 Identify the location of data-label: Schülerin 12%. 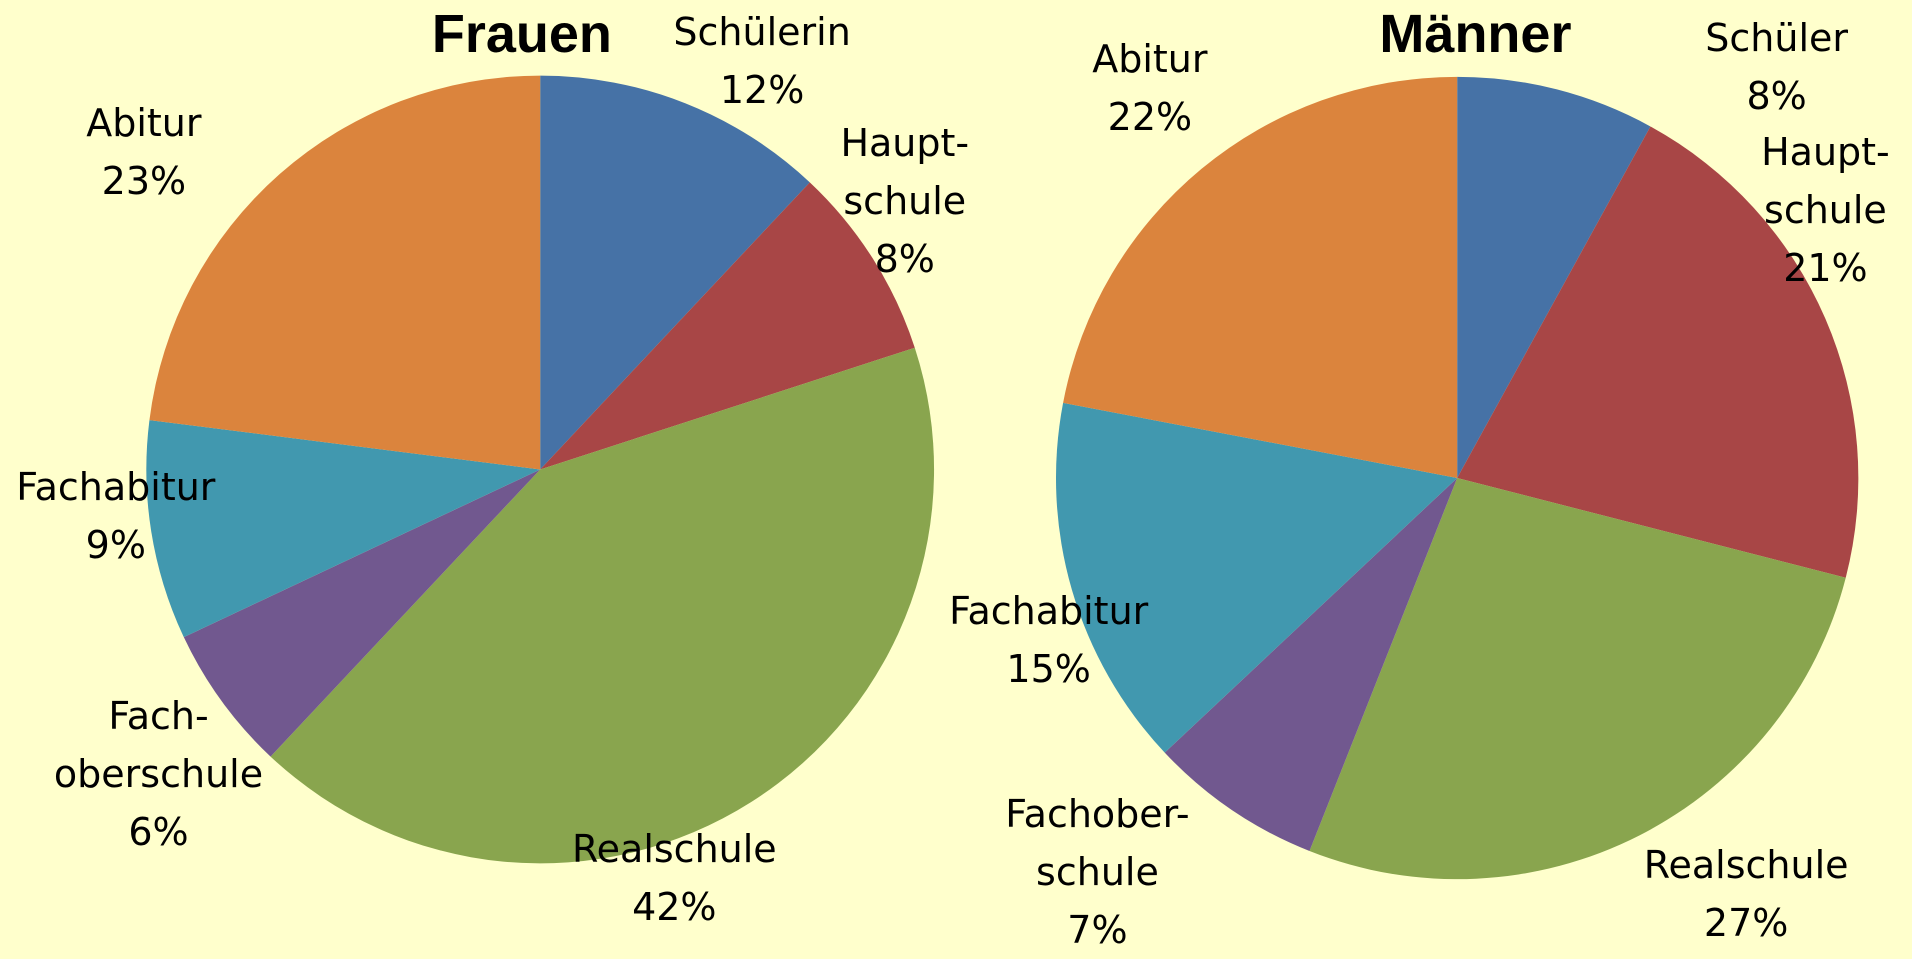
(761, 61).